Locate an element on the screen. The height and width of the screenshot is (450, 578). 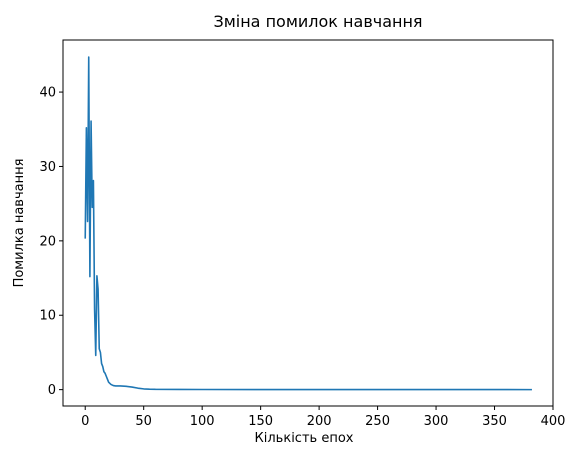
x-axis: 0 50 100 150 200 250 300 350 400 is located at coordinates (323, 417).